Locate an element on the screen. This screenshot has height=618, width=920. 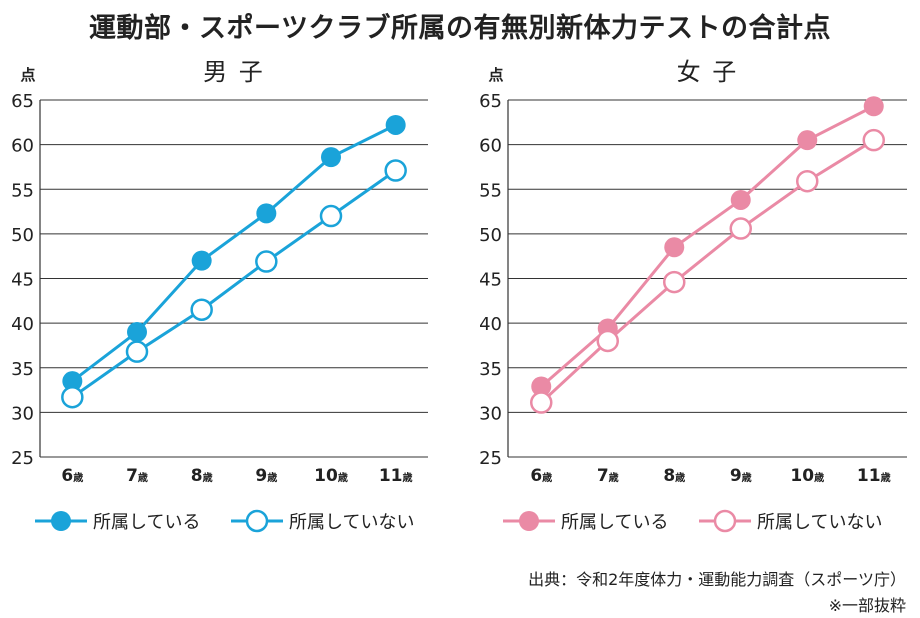
main-title: 運動部・スポーツクラブ所属の有無別新体力テストの合計点 is located at coordinates (460, 28).